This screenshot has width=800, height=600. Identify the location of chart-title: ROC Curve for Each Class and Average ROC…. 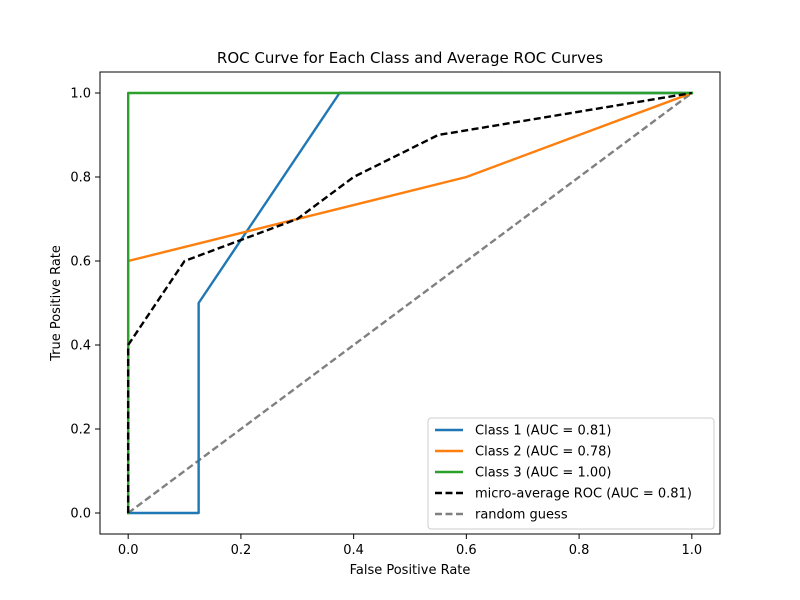
(410, 58).